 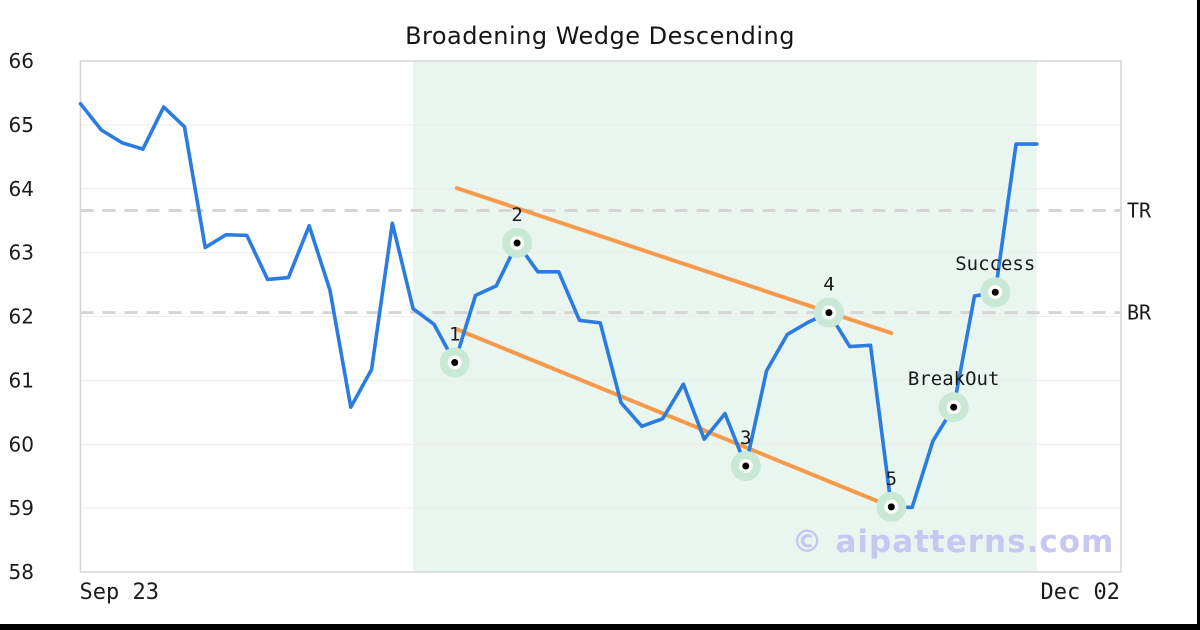 I want to click on y-tick-label: 58, so click(x=21, y=572).